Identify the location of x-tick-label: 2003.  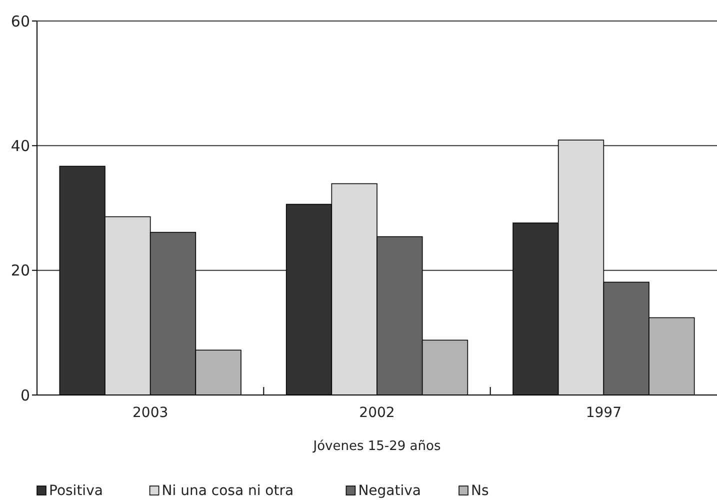
(150, 413).